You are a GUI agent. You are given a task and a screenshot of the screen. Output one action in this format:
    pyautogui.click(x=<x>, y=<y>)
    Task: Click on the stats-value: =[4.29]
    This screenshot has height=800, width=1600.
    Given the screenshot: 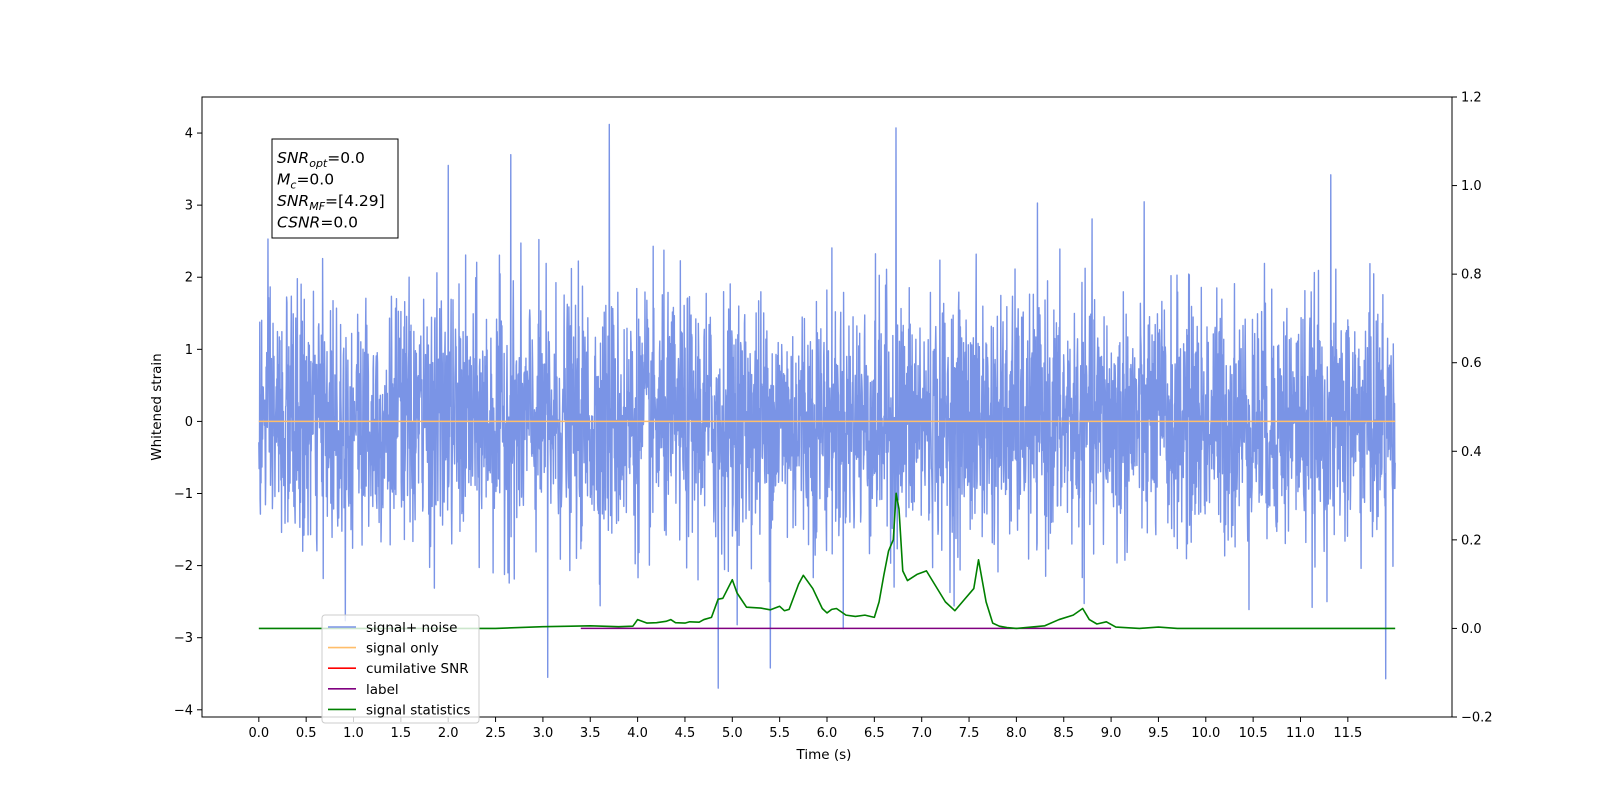 What is the action you would take?
    pyautogui.click(x=355, y=201)
    